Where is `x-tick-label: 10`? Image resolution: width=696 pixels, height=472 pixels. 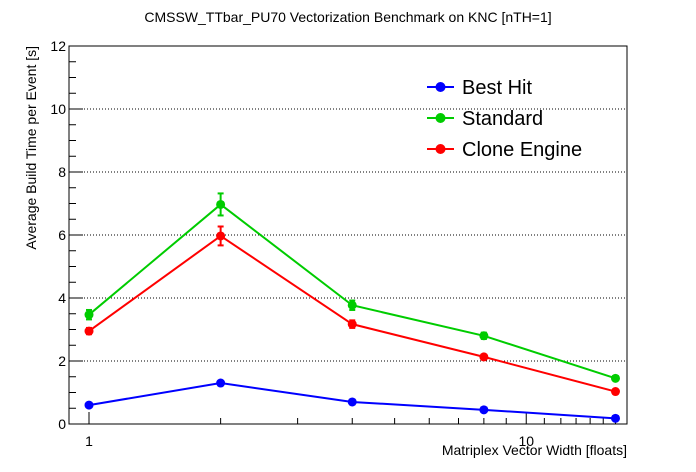 x-tick-label: 10 is located at coordinates (526, 441).